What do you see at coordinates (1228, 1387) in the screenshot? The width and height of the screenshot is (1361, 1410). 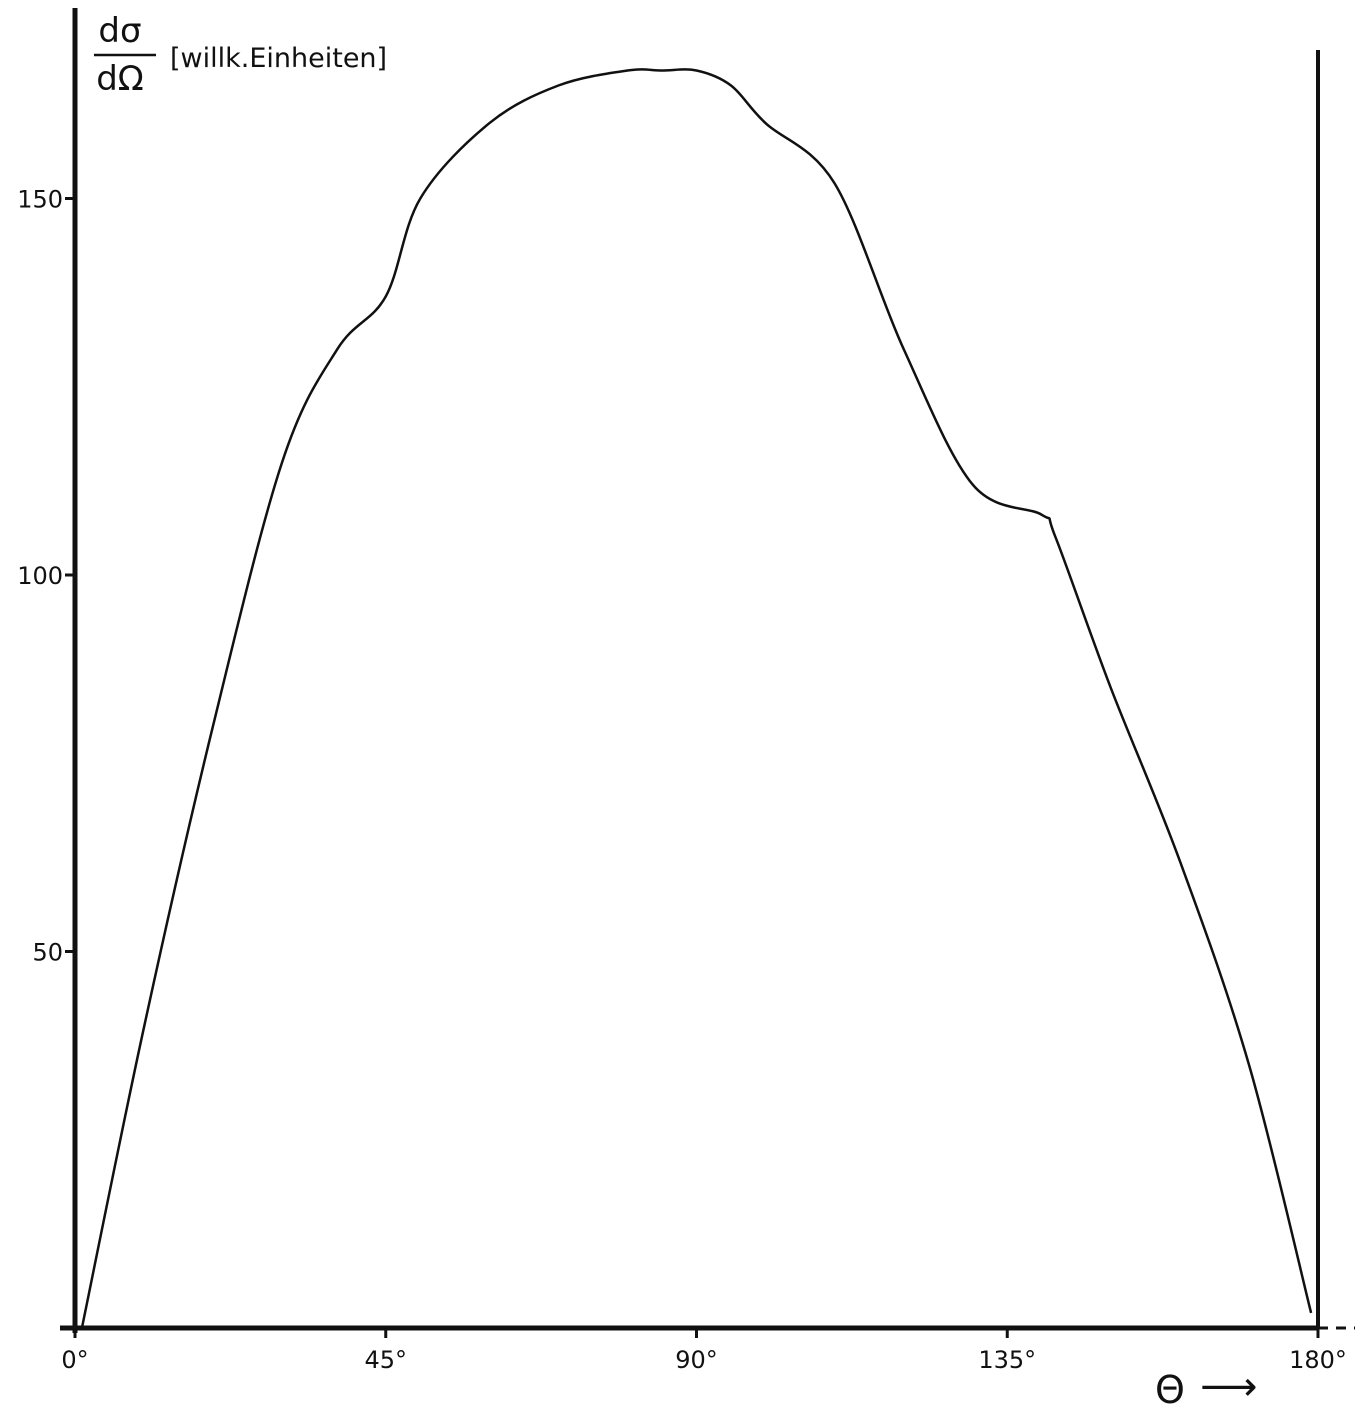 I see `xlabel-arrow-icon: ⟶` at bounding box center [1228, 1387].